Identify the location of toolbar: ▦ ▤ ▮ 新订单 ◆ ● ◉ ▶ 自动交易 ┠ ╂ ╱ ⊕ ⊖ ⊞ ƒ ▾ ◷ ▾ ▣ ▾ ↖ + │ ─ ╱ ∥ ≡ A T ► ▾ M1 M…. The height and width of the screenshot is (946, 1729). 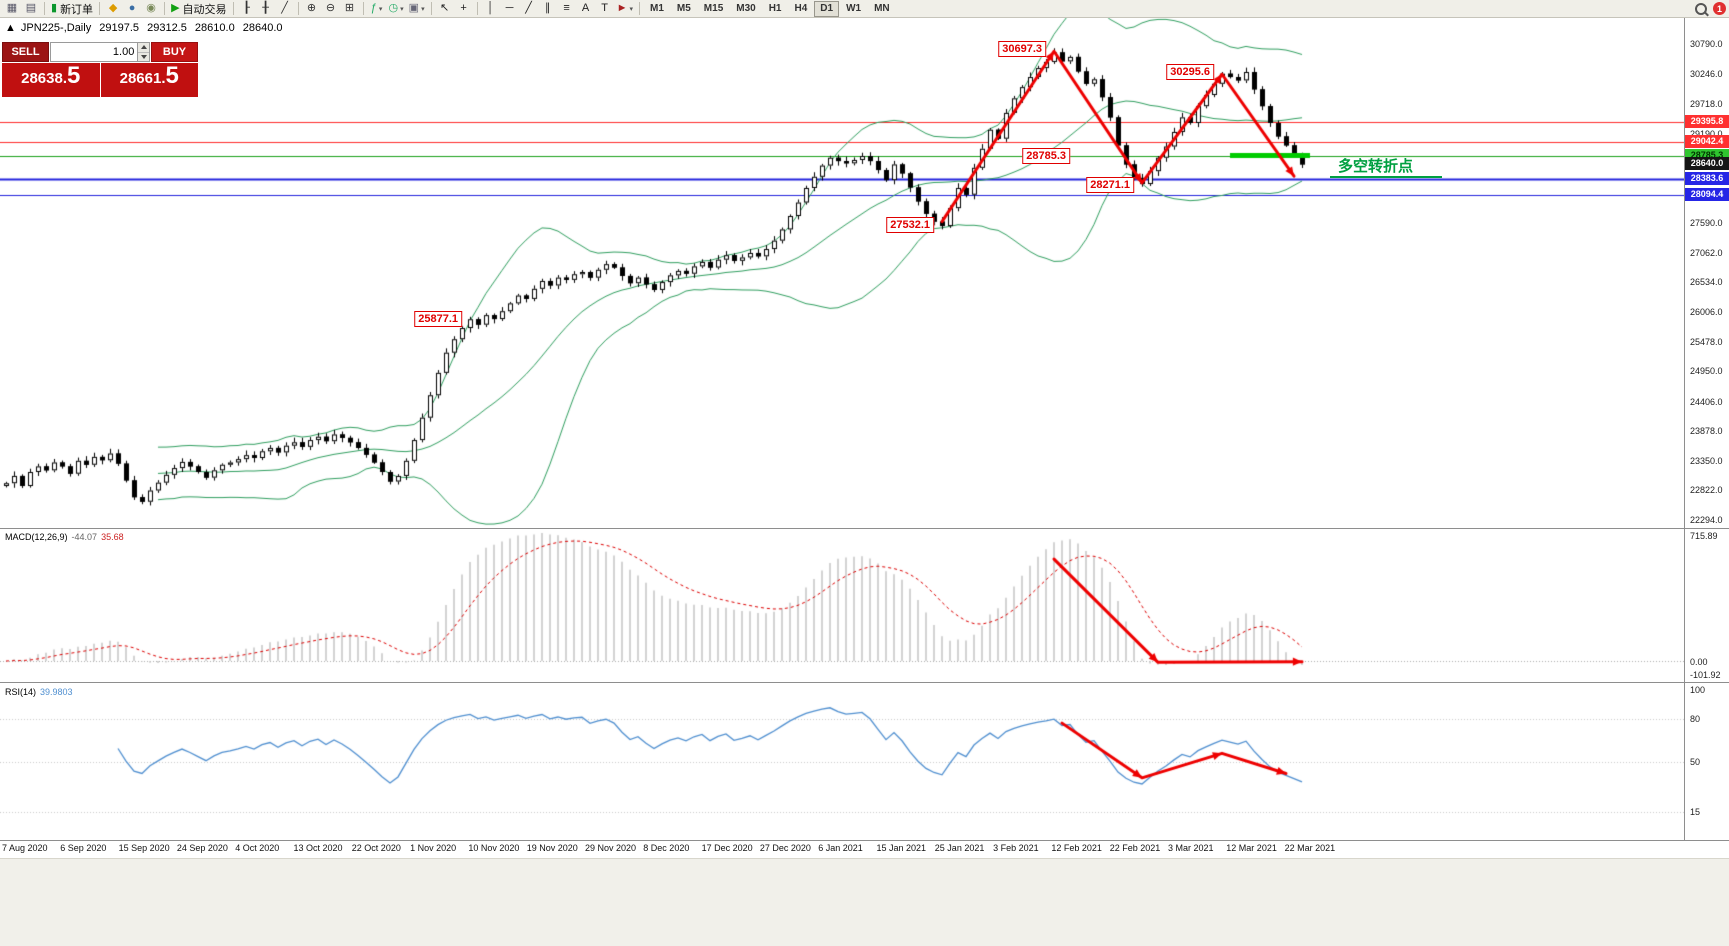
(864, 9).